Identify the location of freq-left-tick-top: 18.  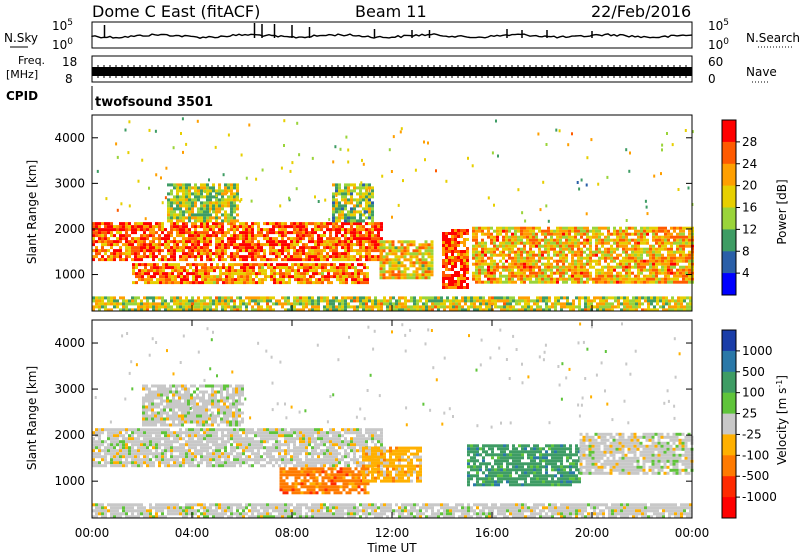
(69, 62).